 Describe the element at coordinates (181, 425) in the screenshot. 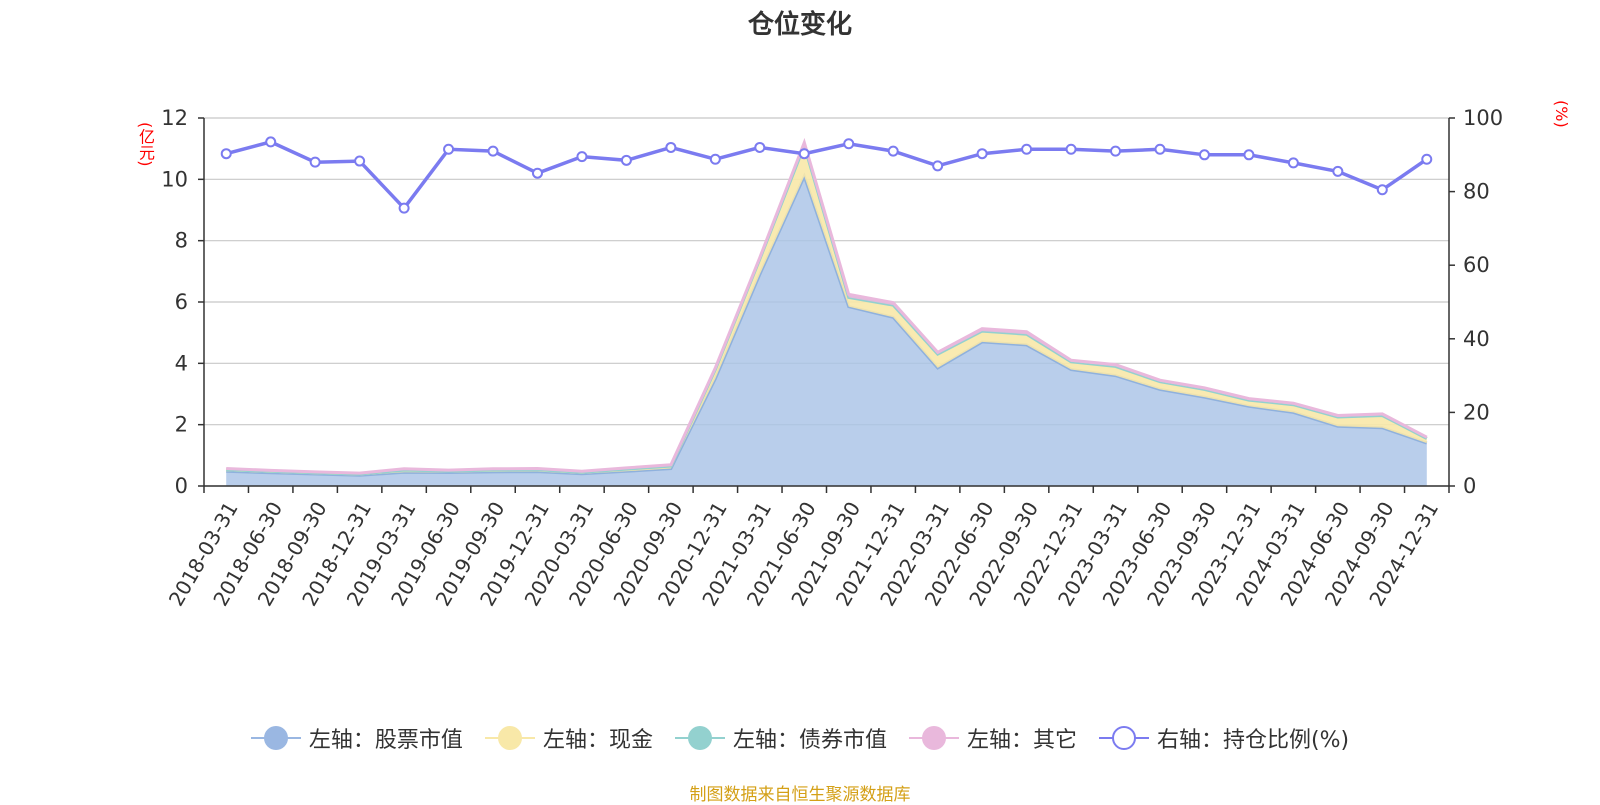

I see `left-tick-label: 2` at that location.